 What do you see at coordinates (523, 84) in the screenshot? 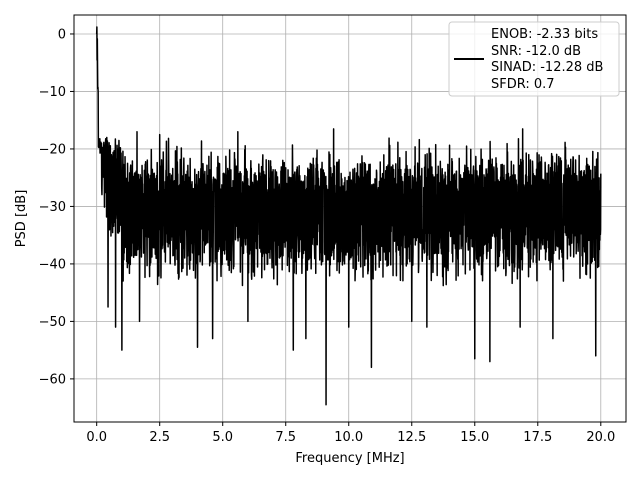
I see `legend-sfdr: SFDR: 0.7` at bounding box center [523, 84].